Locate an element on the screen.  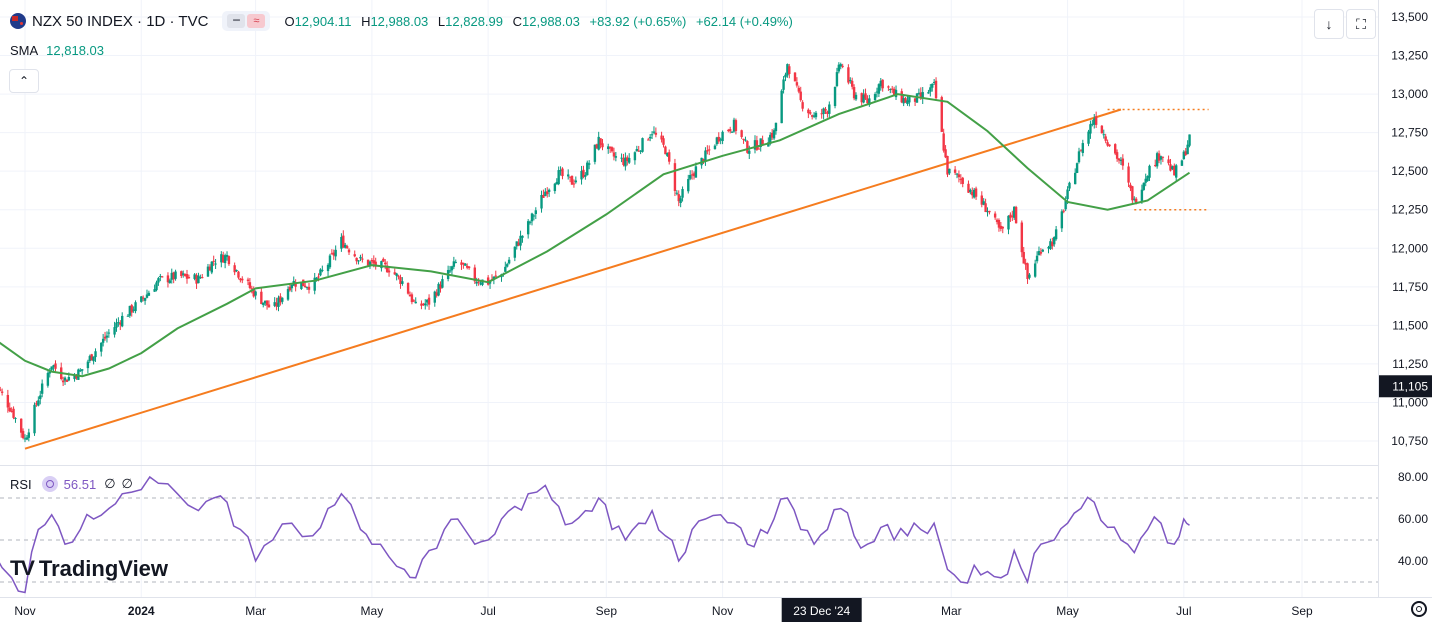
legend-controls: ━ ≈ is located at coordinates (246, 21).